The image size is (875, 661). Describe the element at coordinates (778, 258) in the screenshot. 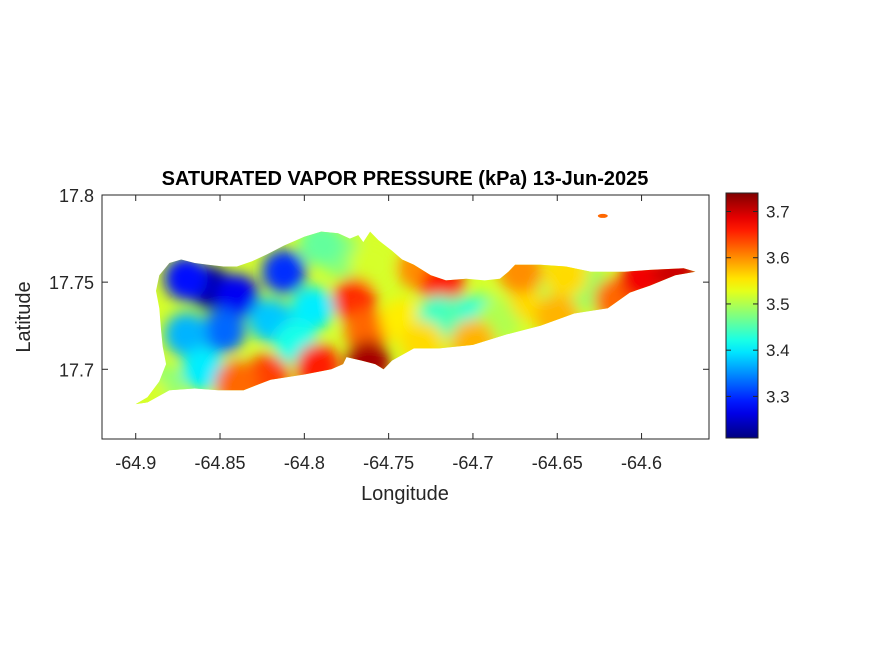

I see `colorbar-tick-label: 3.6` at that location.